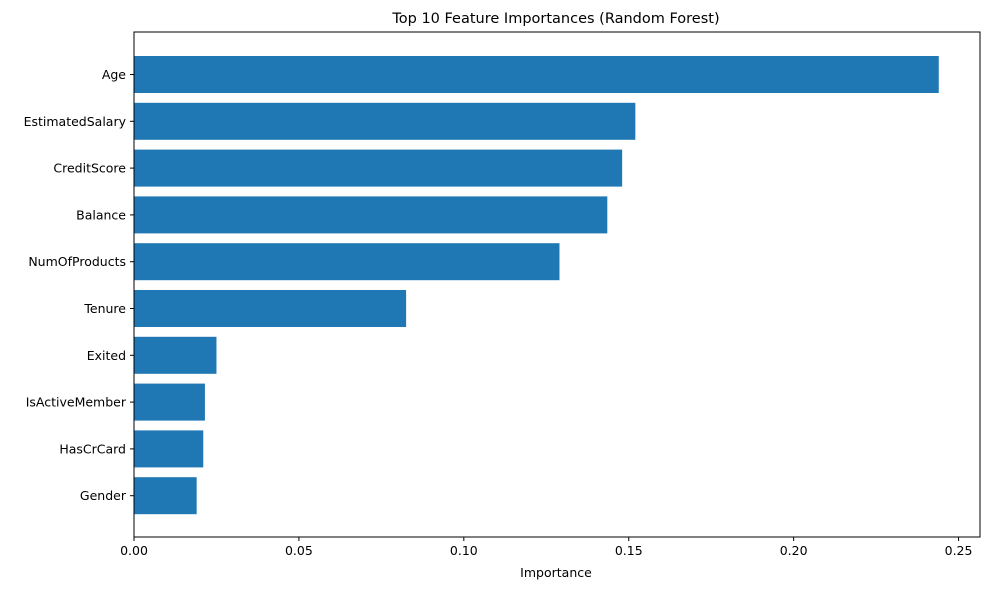  What do you see at coordinates (175, 355) in the screenshot?
I see `bar-exited` at bounding box center [175, 355].